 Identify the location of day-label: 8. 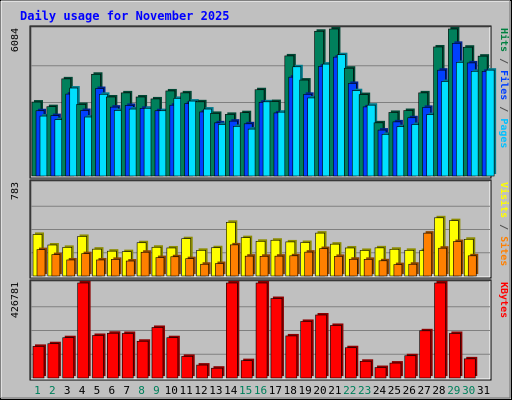
(141, 390).